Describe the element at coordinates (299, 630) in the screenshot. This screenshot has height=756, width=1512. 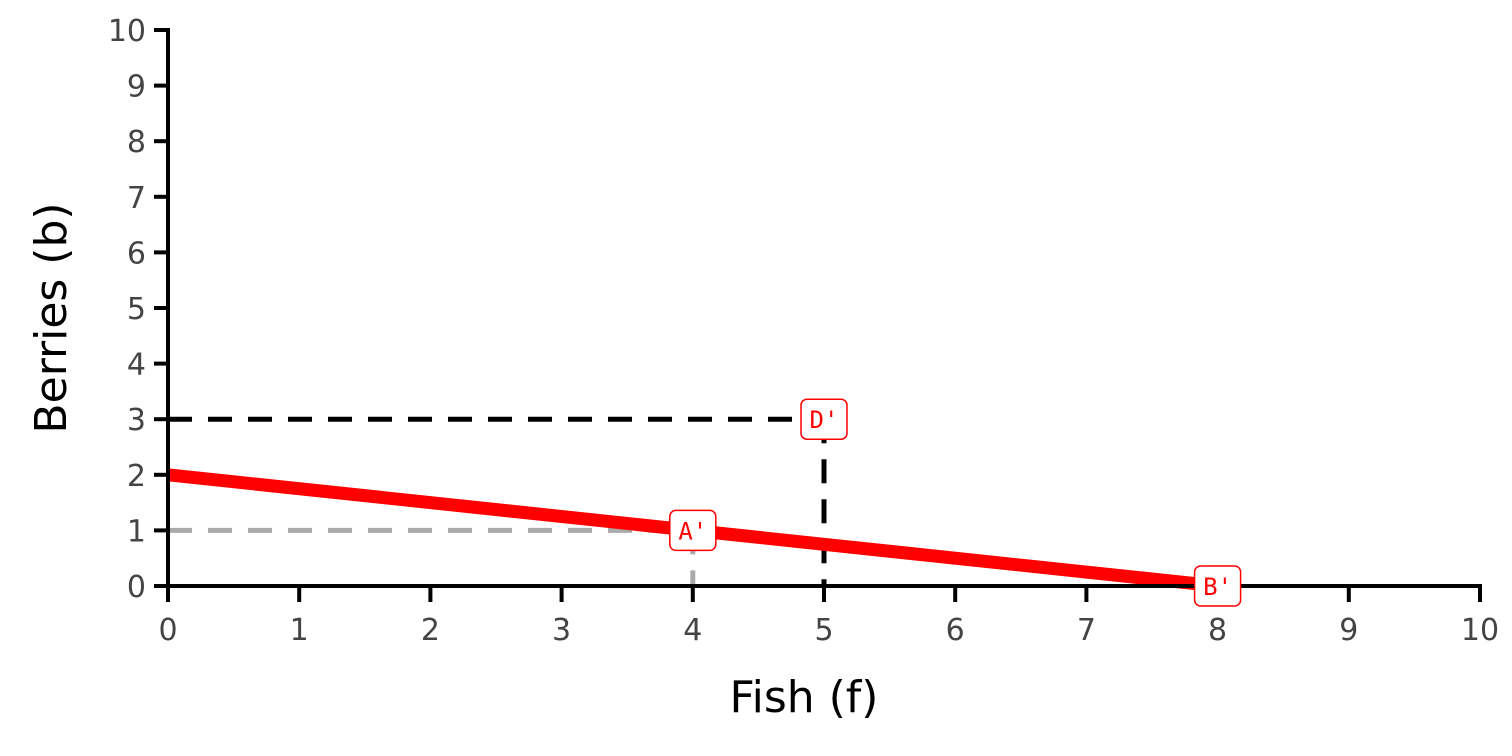
I see `x-tick-label: 1` at that location.